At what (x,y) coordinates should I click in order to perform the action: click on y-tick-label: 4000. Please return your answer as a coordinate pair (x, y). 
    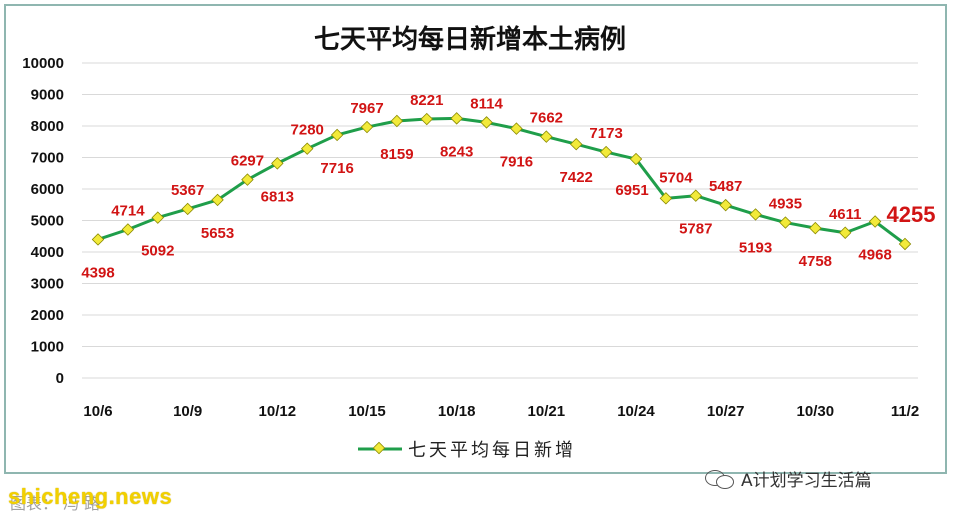
    Looking at the image, I should click on (47, 252).